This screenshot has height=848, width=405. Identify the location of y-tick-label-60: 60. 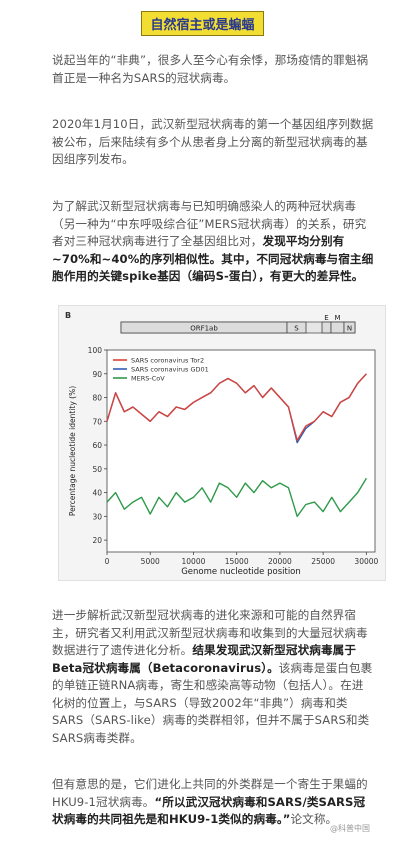
(97, 445).